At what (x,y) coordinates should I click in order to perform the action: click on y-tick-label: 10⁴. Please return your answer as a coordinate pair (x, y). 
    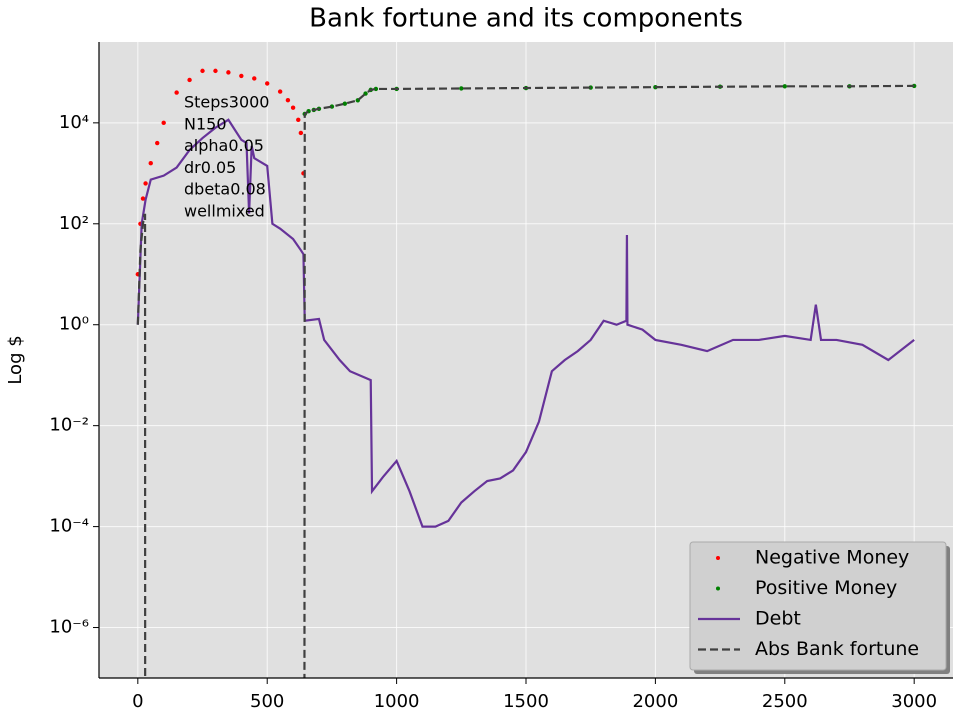
    Looking at the image, I should click on (74, 122).